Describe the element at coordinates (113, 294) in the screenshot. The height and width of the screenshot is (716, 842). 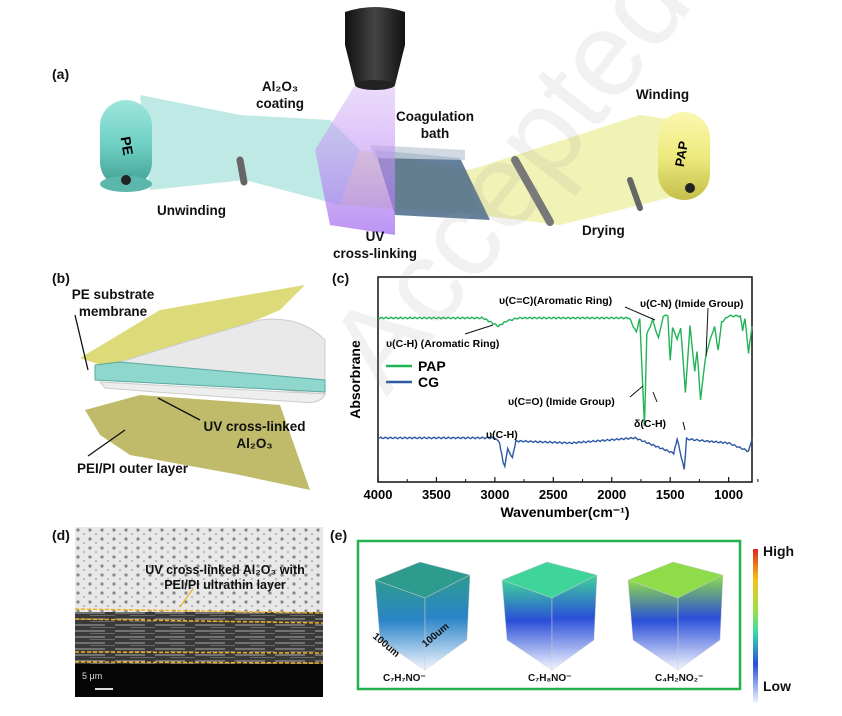
I see `pe-line1: PE substrate` at that location.